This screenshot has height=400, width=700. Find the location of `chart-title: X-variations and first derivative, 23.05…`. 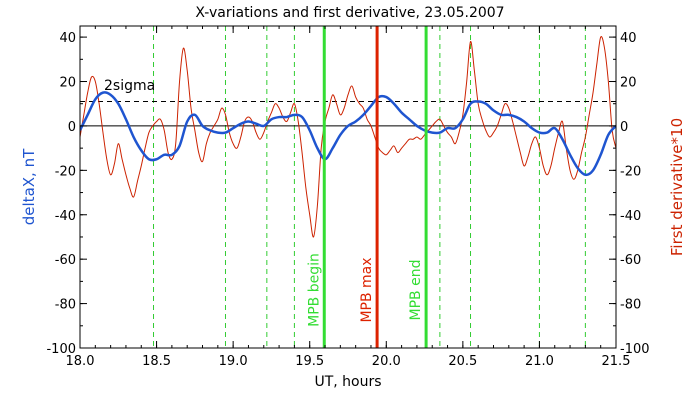

chart-title: X-variations and first derivative, 23.05… is located at coordinates (349, 13).